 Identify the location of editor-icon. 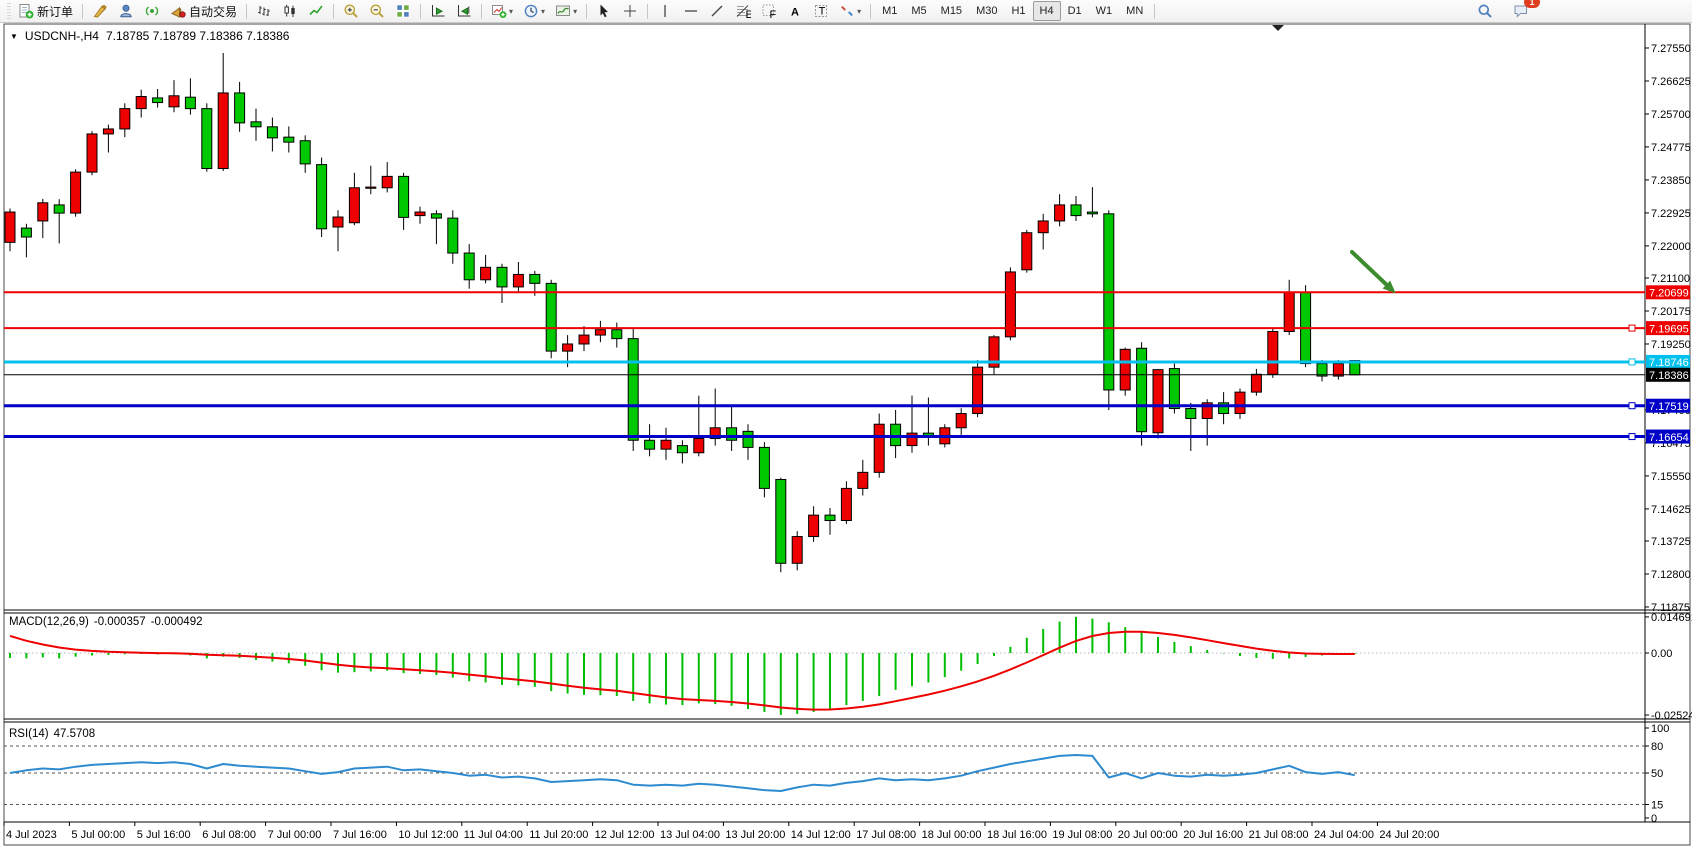
(100, 11).